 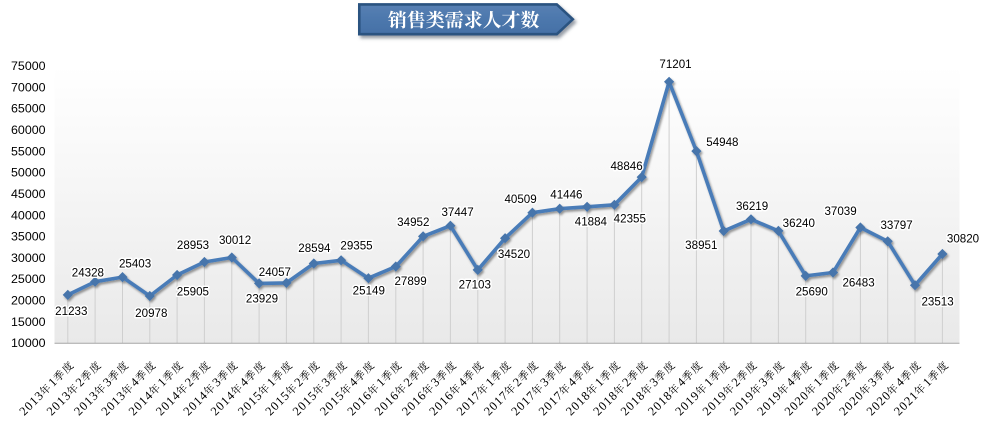 What do you see at coordinates (151, 313) in the screenshot?
I see `svg-text: 20978` at bounding box center [151, 313].